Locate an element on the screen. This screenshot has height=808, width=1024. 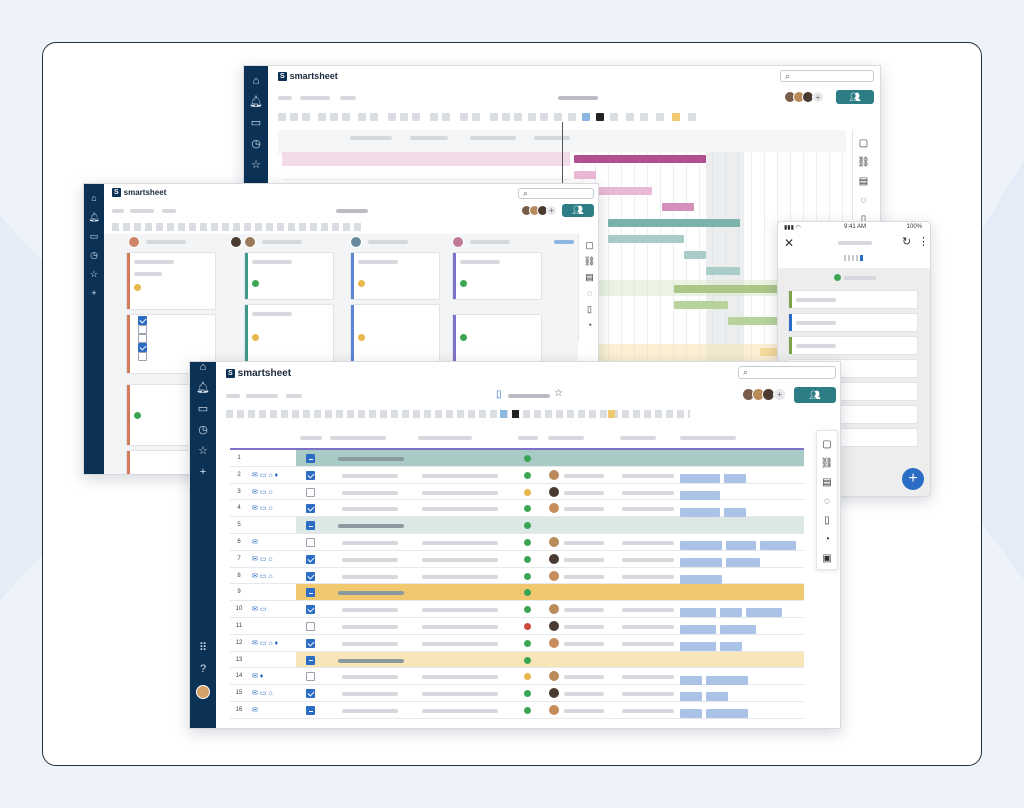
favorite-star-icon: ☆ is located at coordinates (558, 393).